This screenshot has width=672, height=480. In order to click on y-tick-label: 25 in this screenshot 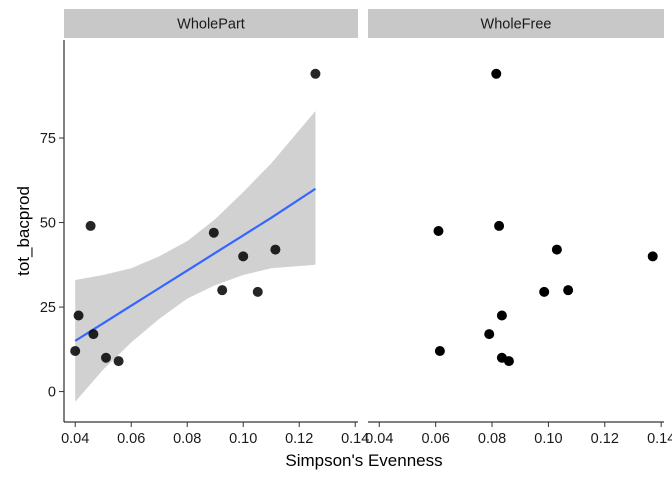, I will do `click(48, 308)`.